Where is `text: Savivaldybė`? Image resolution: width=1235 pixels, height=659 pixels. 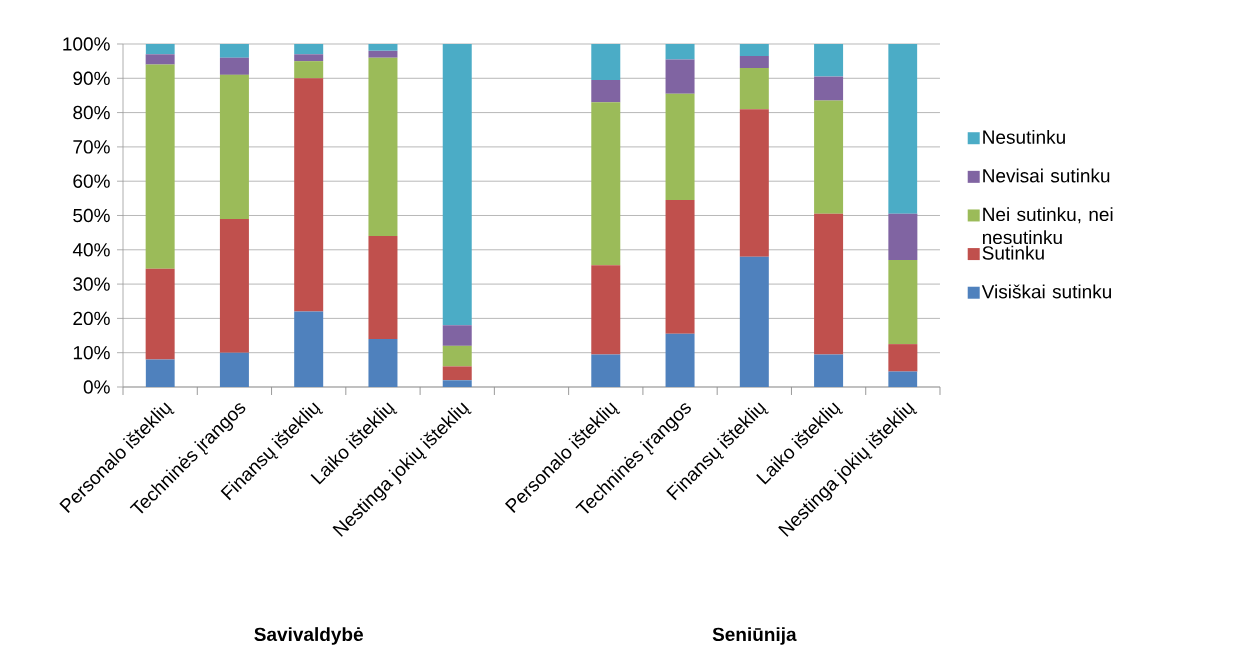 text: Savivaldybė is located at coordinates (308, 636).